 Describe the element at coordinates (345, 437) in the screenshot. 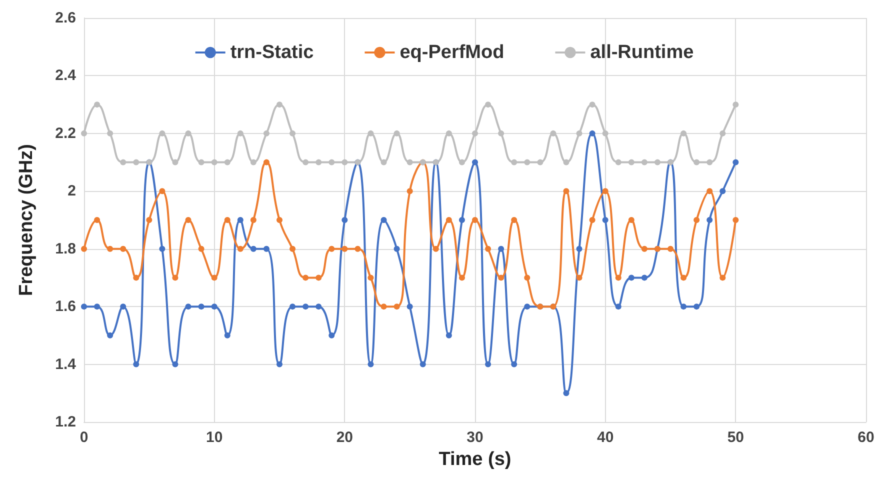

I see `x-tick-label: 20` at that location.